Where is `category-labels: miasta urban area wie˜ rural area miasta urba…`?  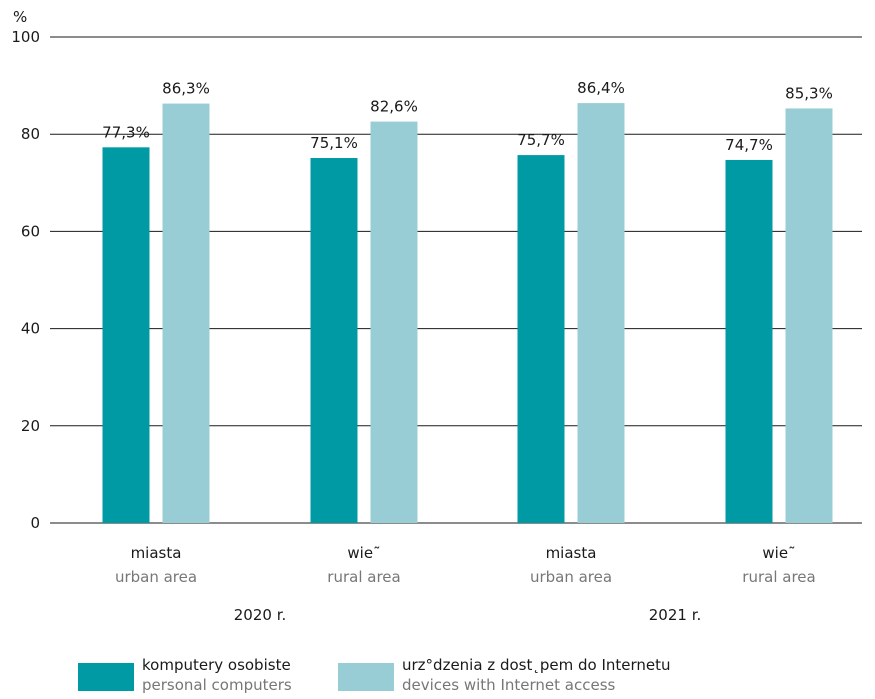
category-labels: miasta urban area wie˜ rural area miasta urba… is located at coordinates (465, 565).